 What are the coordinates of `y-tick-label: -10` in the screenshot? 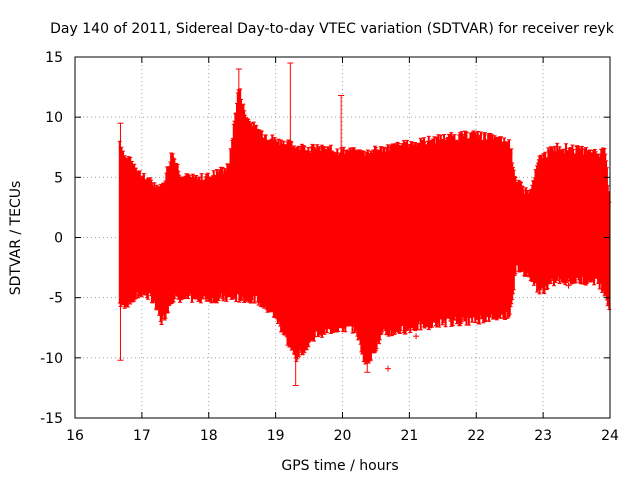 It's located at (51, 359).